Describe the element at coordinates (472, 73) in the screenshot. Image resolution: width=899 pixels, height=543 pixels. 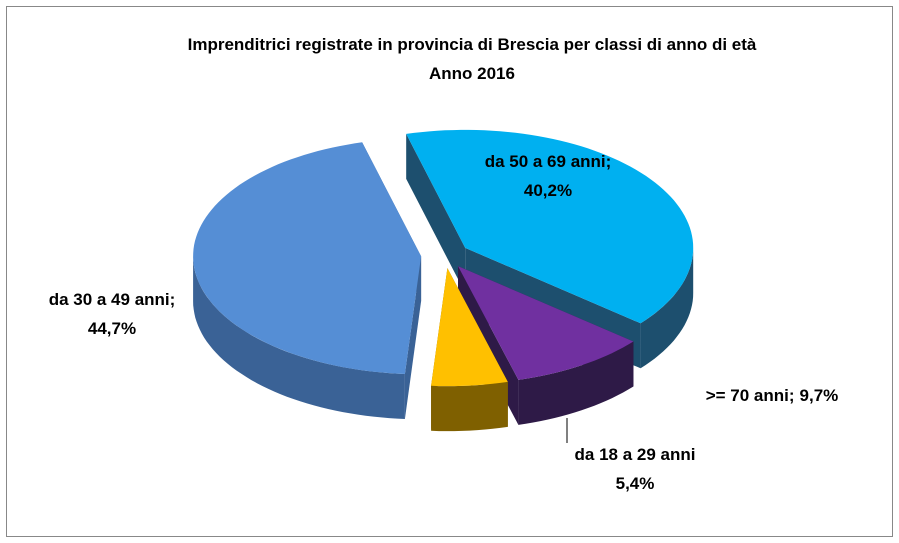
I see `chart-subtitle: Anno 2016` at that location.